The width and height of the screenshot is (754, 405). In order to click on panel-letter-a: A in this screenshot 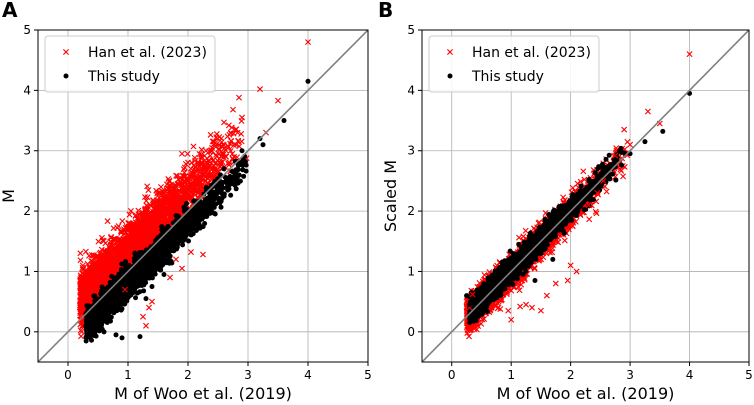, I will do `click(10, 11)`.